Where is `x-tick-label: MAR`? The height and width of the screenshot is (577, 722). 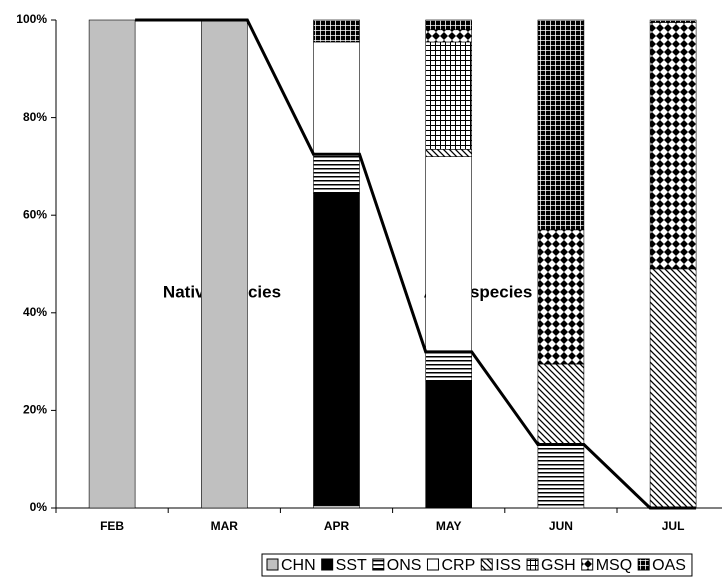 x-tick-label: MAR is located at coordinates (225, 526).